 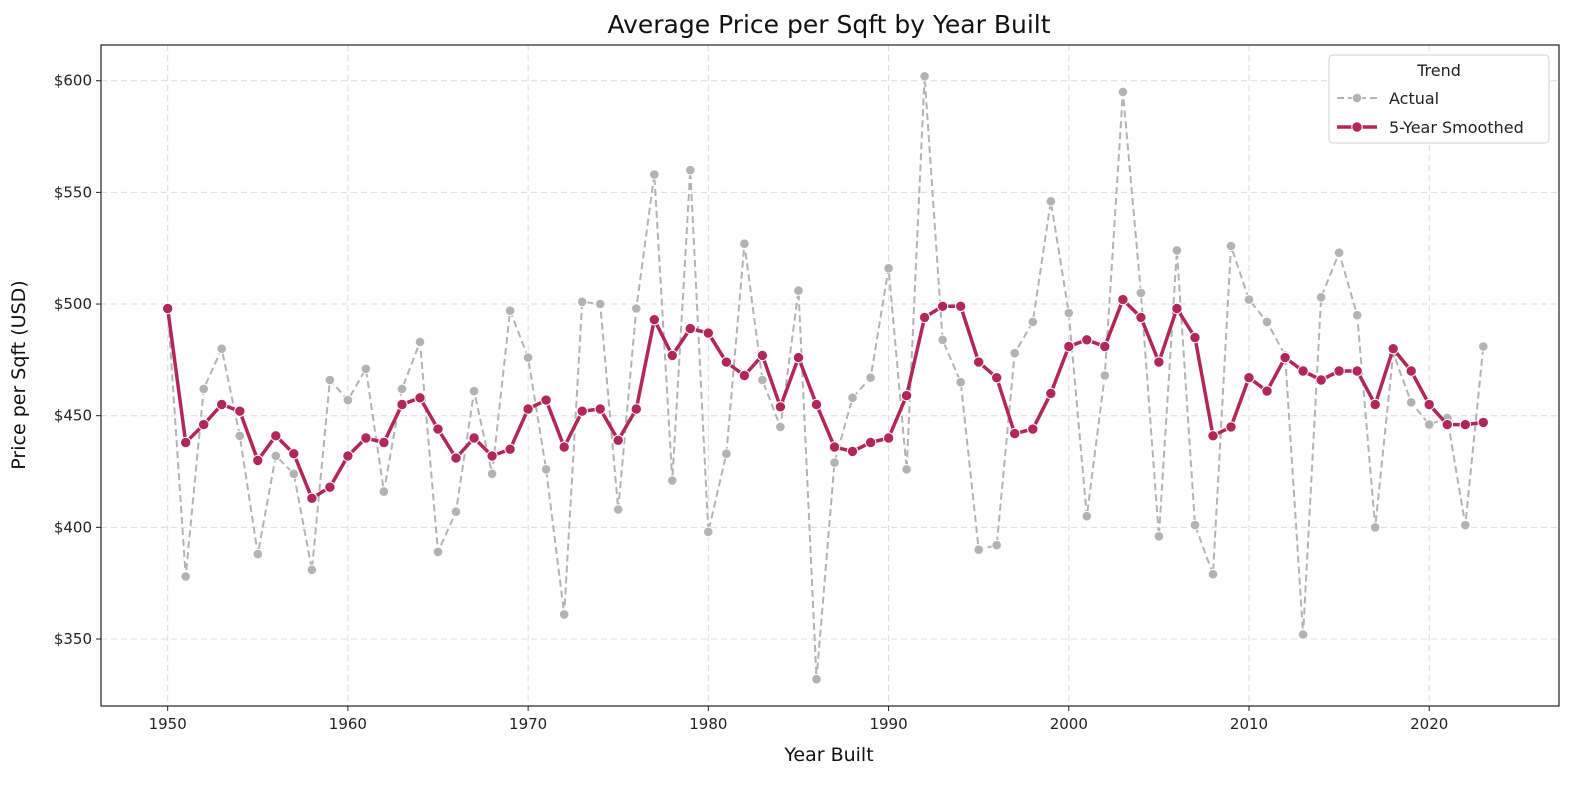 What do you see at coordinates (1357, 127) in the screenshot?
I see `legend-marker-smoothed` at bounding box center [1357, 127].